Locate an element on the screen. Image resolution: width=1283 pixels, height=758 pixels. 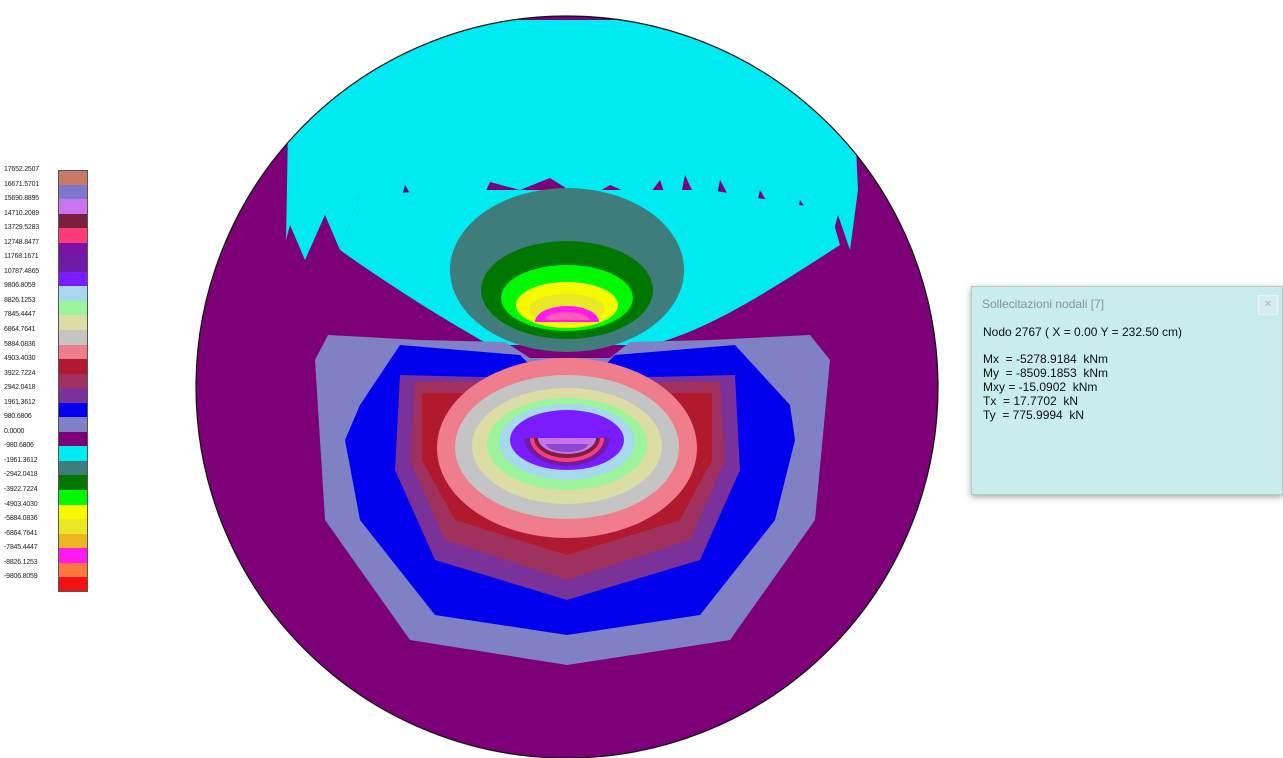
legend-row: -1961.3612 is located at coordinates (47, 466).